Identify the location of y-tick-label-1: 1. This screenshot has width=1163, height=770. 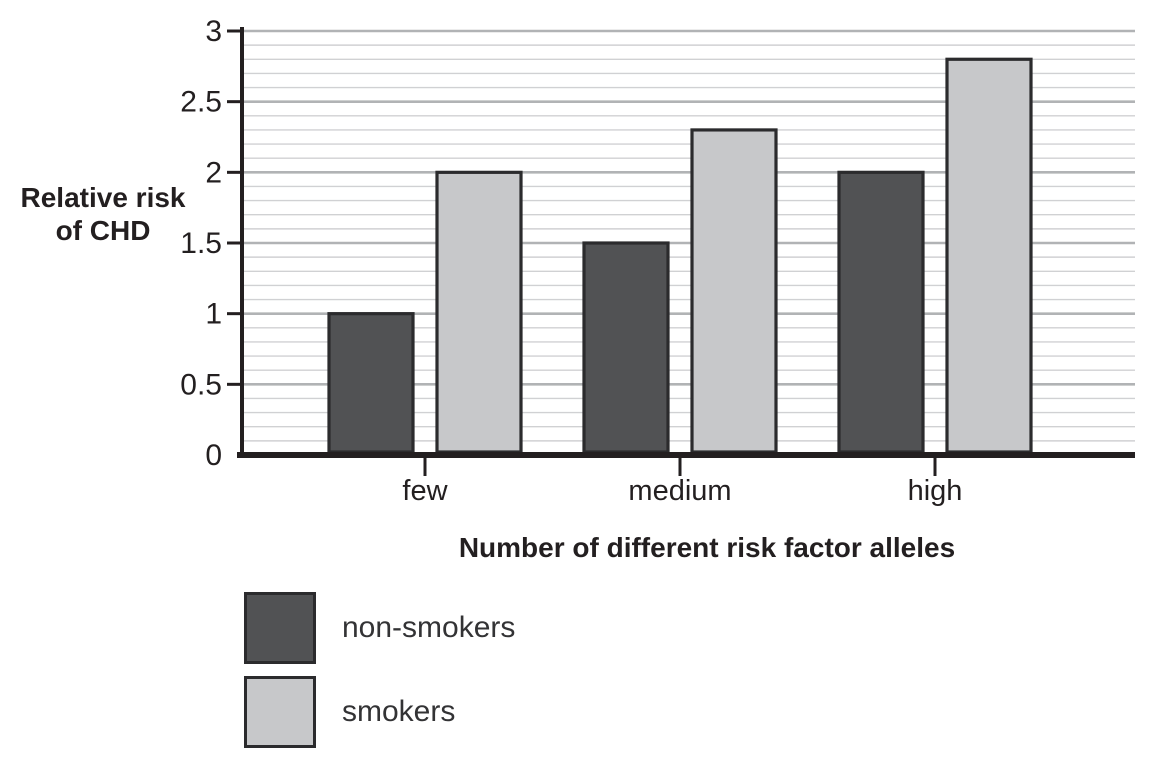
(213, 314).